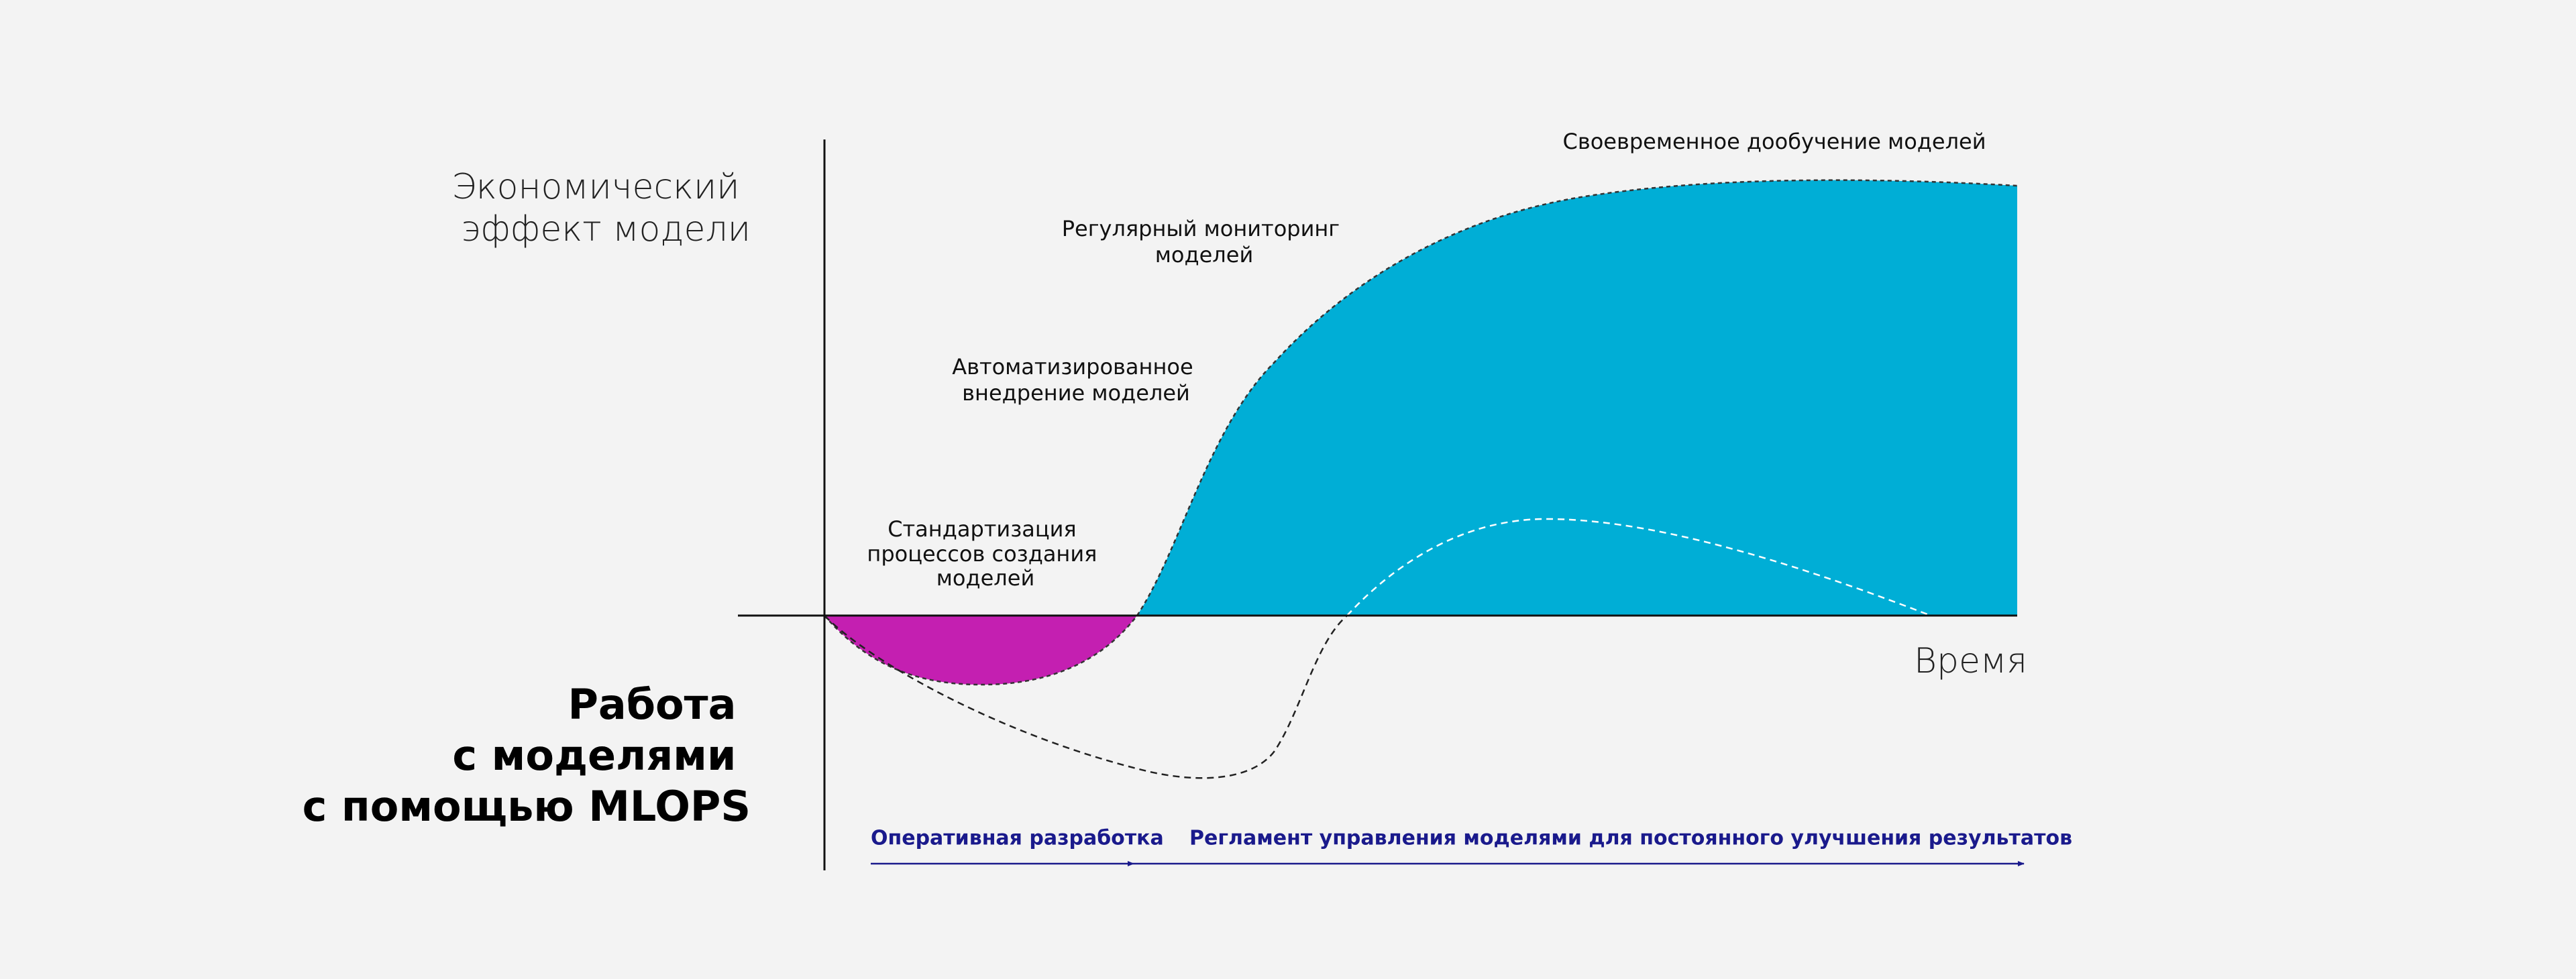  I want to click on cost-area, so click(980, 650).